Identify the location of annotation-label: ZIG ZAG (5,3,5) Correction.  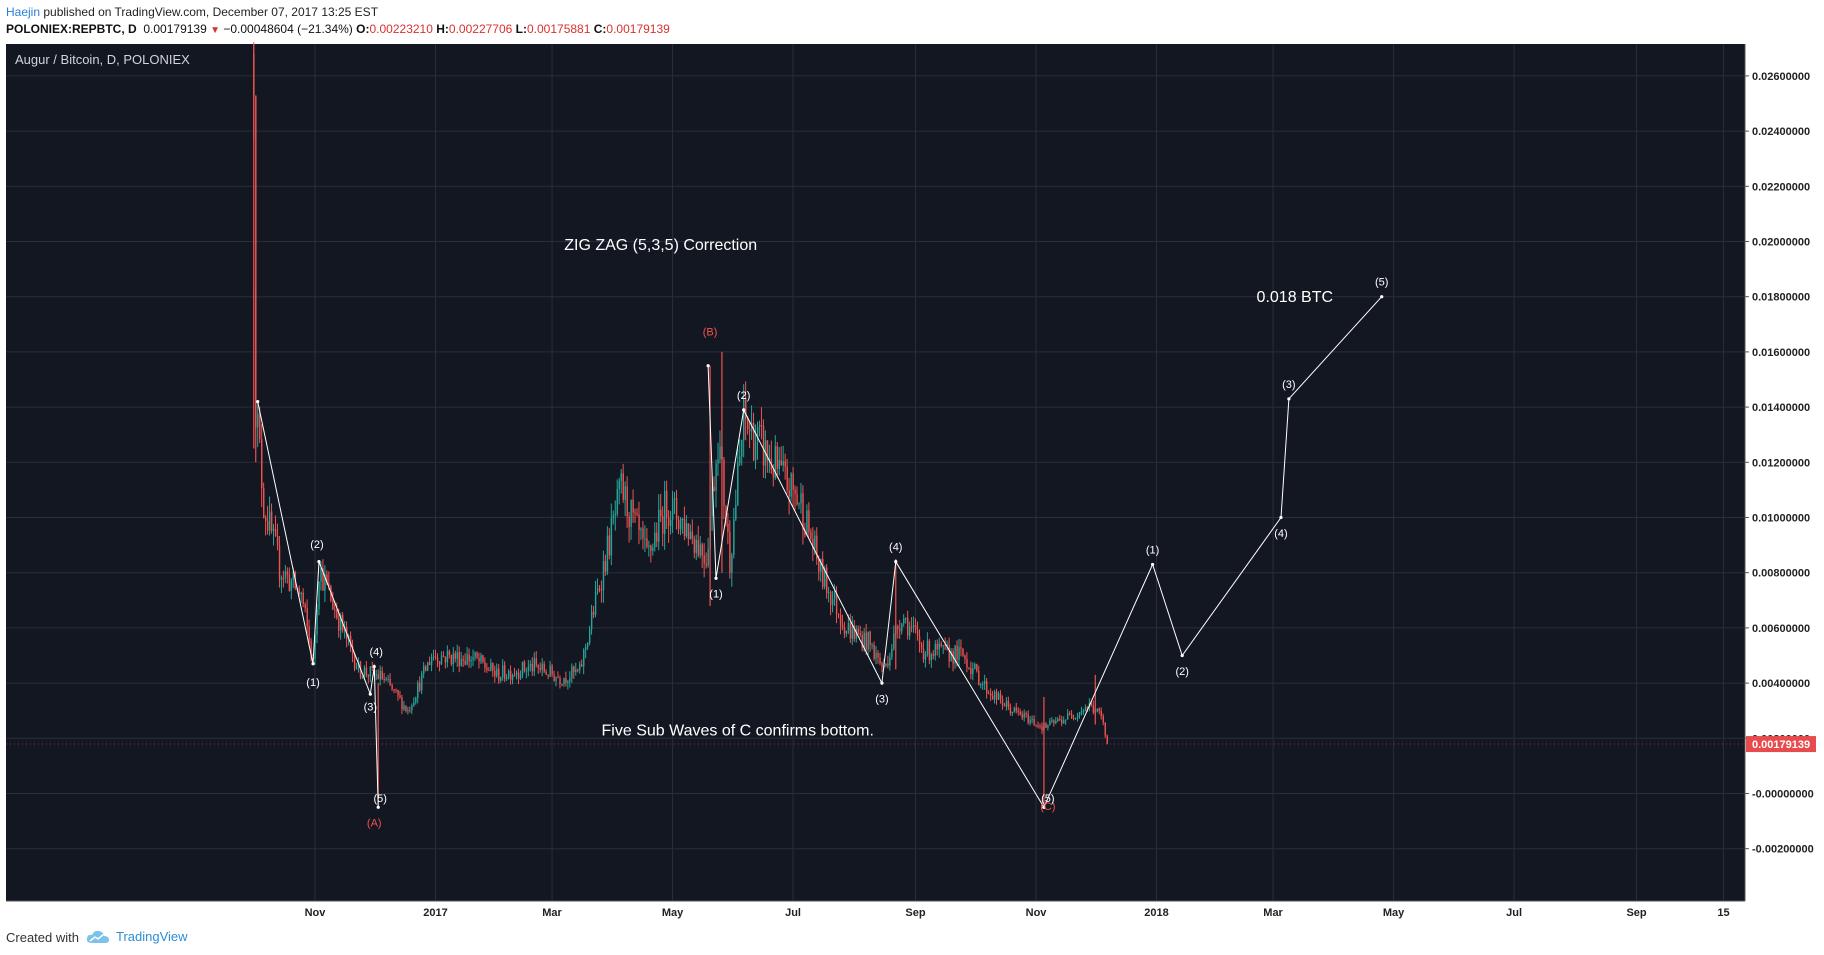
(660, 245).